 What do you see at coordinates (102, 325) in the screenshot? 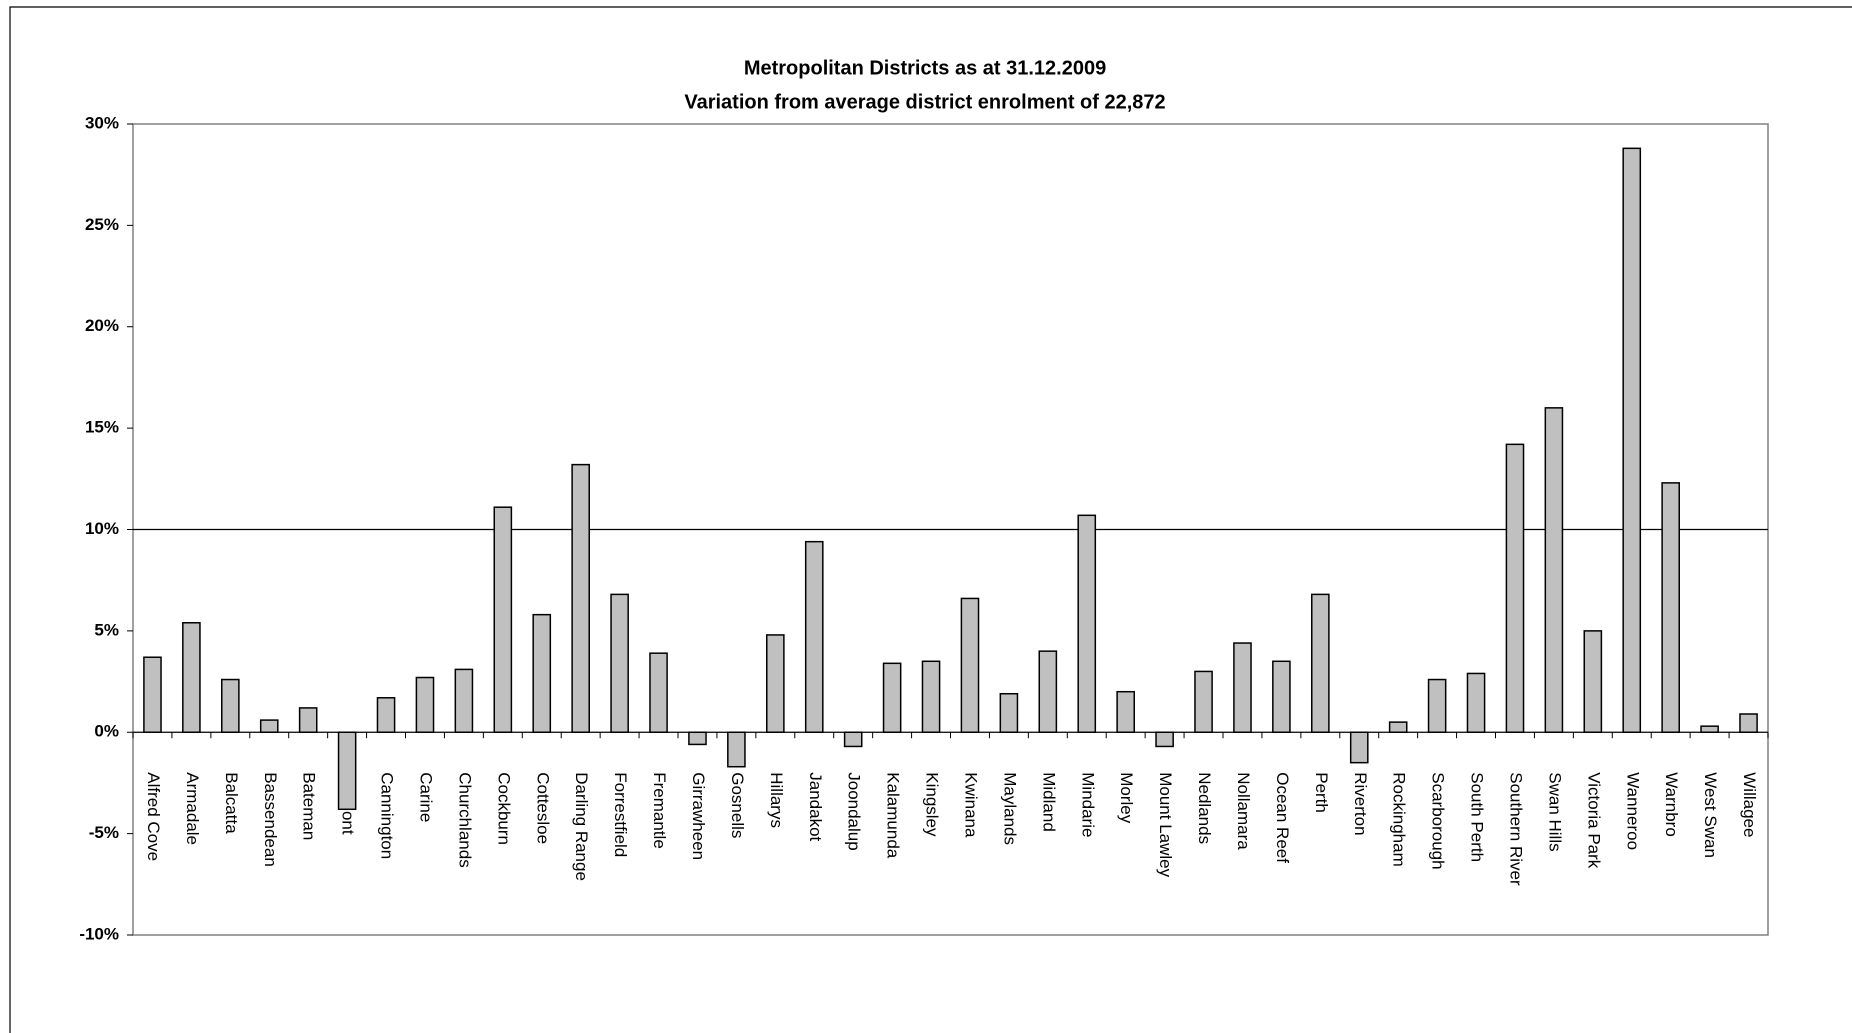
I see `y-tick-label: 20%` at bounding box center [102, 325].